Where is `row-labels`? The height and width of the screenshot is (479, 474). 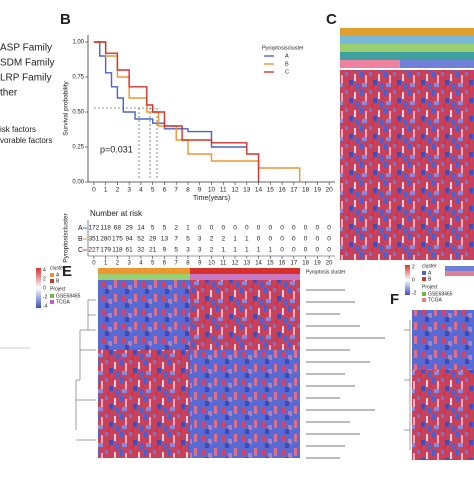
row-labels is located at coordinates (345, 374).